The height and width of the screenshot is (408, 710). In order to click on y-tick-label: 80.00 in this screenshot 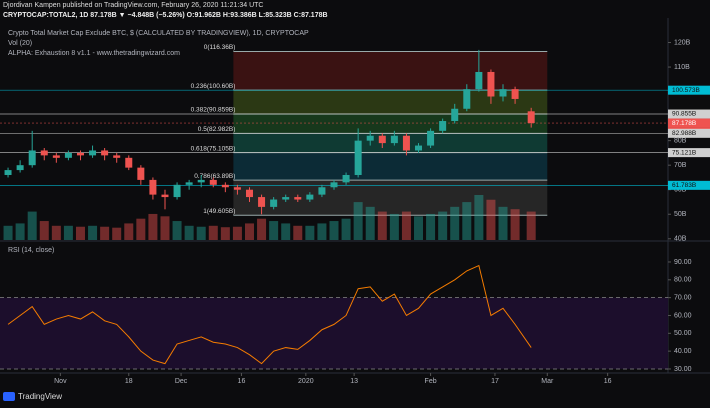, I will do `click(683, 280)`.